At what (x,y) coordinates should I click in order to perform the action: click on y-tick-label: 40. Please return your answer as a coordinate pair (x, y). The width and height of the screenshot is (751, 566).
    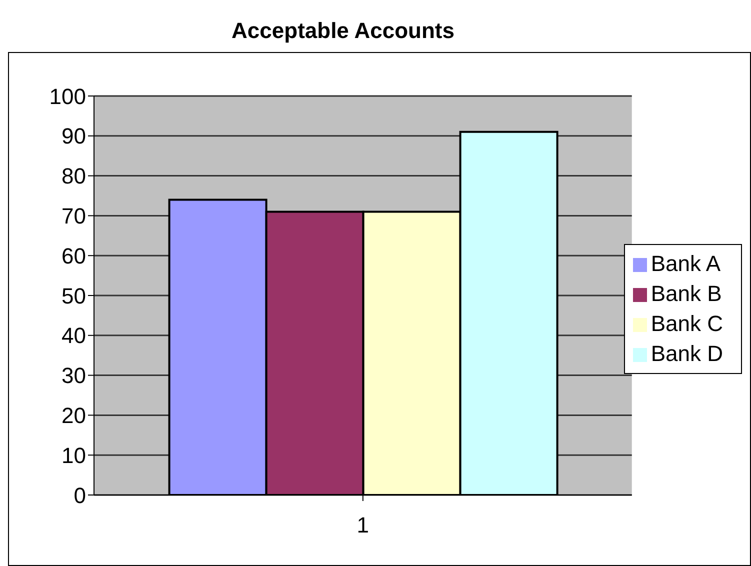
    Looking at the image, I should click on (74, 335).